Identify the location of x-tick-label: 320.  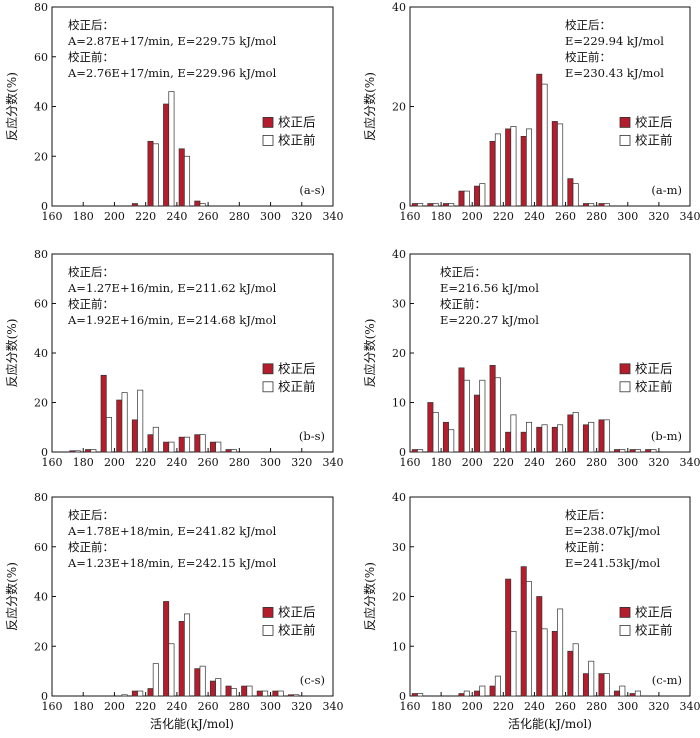
(301, 462).